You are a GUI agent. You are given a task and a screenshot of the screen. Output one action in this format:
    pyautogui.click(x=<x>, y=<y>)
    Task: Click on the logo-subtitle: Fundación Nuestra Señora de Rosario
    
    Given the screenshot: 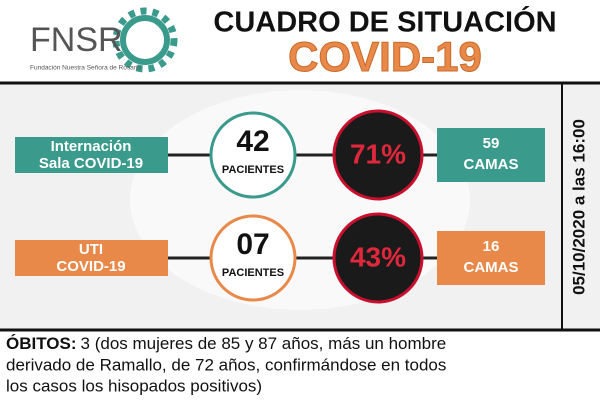 What is the action you would take?
    pyautogui.click(x=85, y=68)
    